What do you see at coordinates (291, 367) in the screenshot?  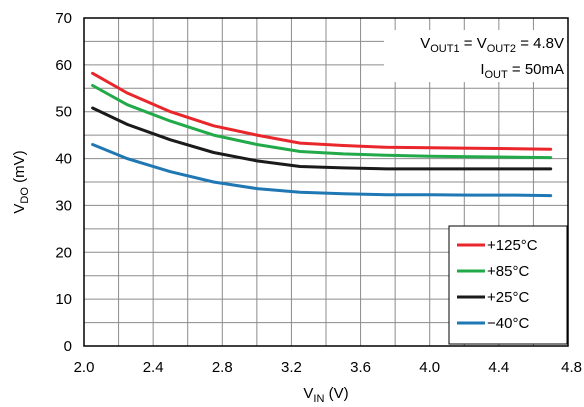 I see `x-tick-label: 3.2` at bounding box center [291, 367].